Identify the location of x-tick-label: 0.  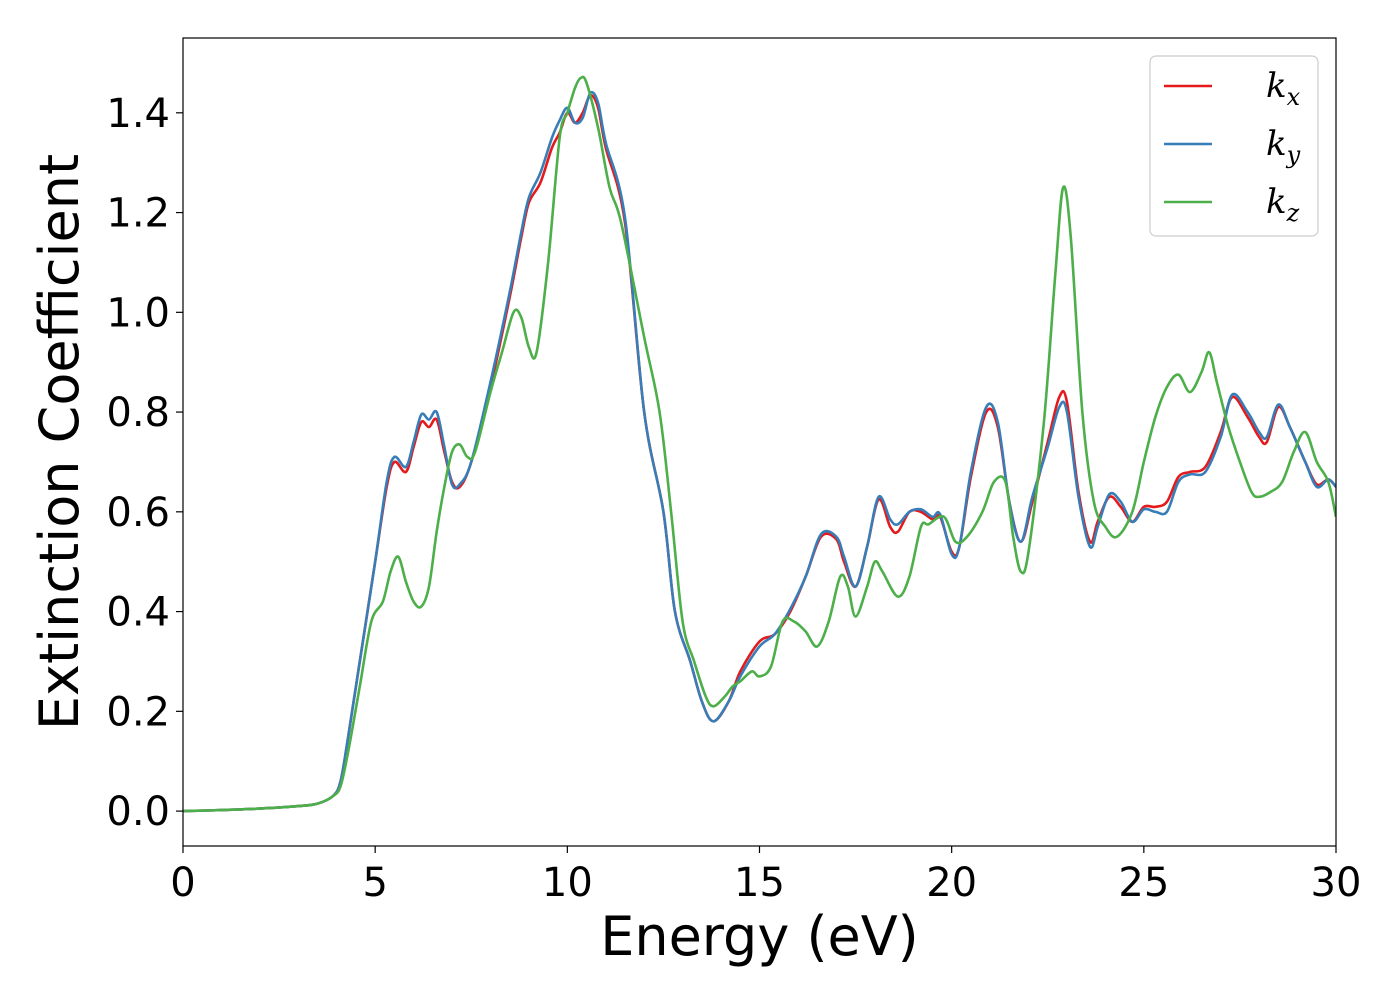
(182, 883).